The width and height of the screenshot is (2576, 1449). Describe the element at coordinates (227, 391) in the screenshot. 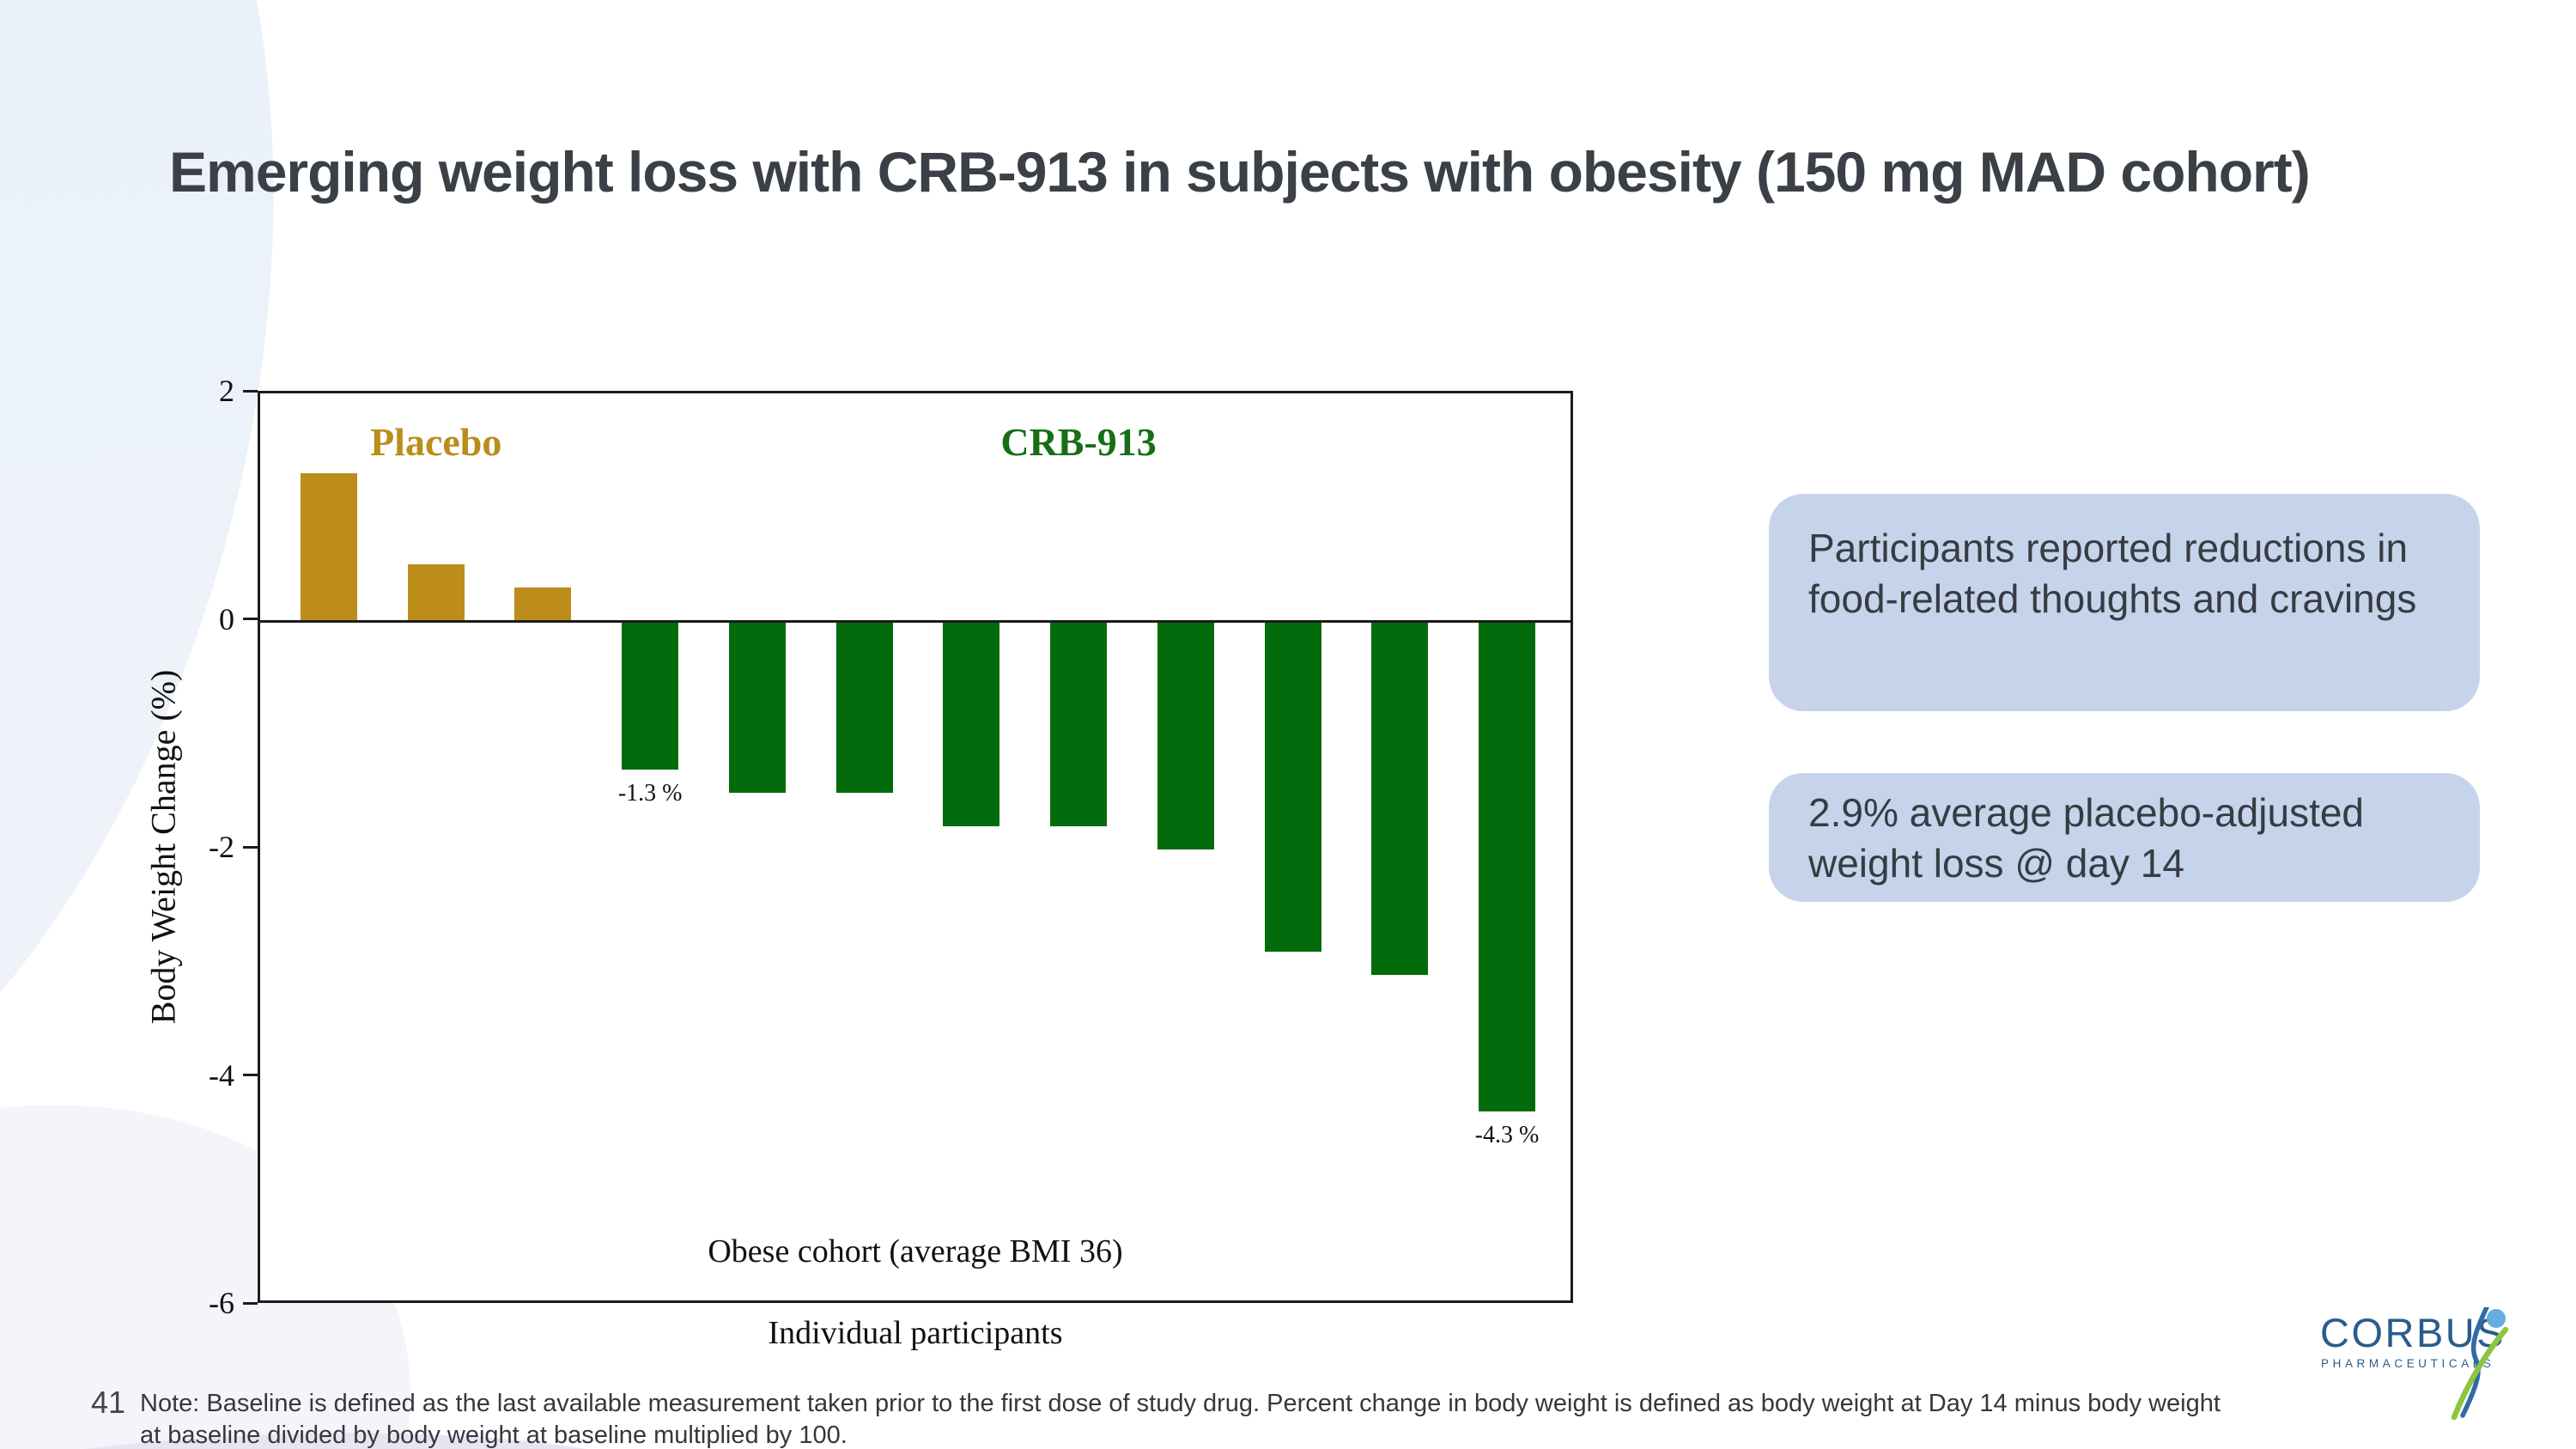

I see `y-tick-label: 2` at that location.